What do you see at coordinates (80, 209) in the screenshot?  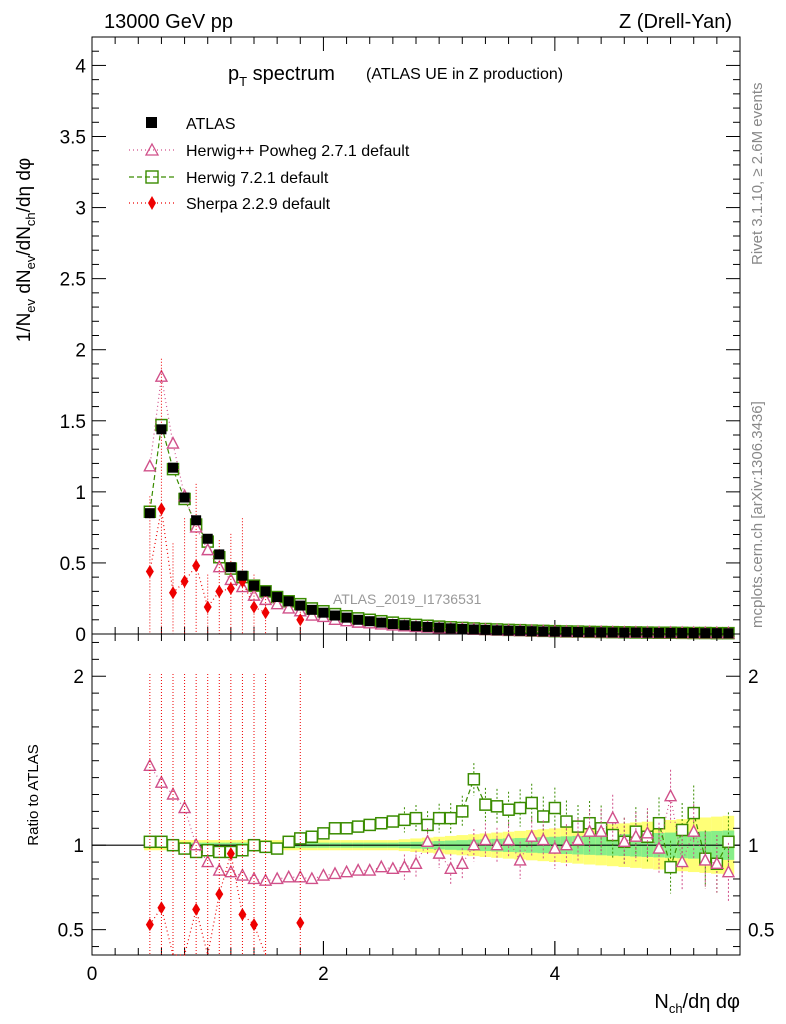 I see `y-tick-label: 3` at bounding box center [80, 209].